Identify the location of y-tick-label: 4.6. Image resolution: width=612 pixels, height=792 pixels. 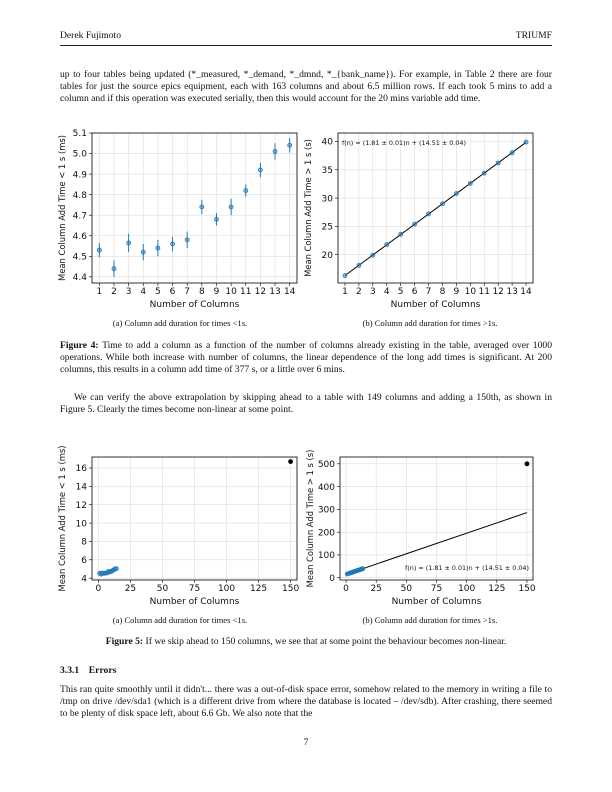
(80, 237).